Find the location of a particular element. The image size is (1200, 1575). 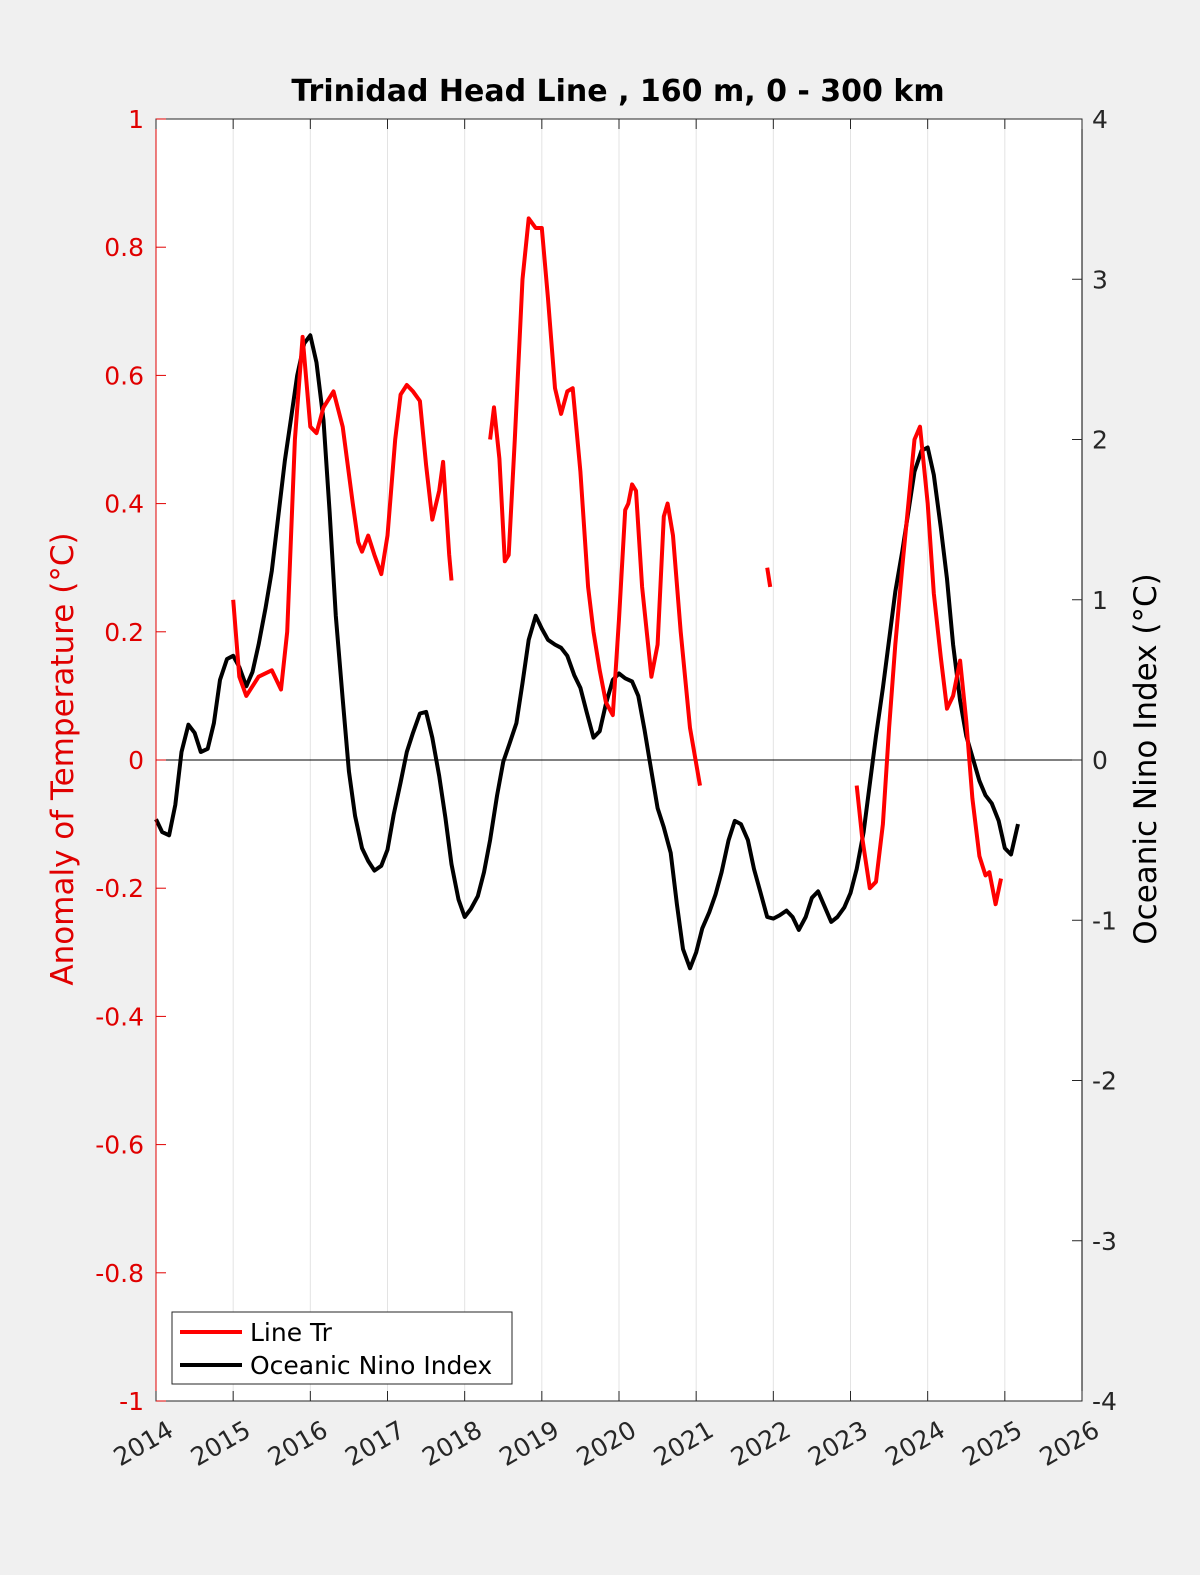

chart-title: Trinidad Head Line , 160 m, 0 - 300 km is located at coordinates (617, 91).